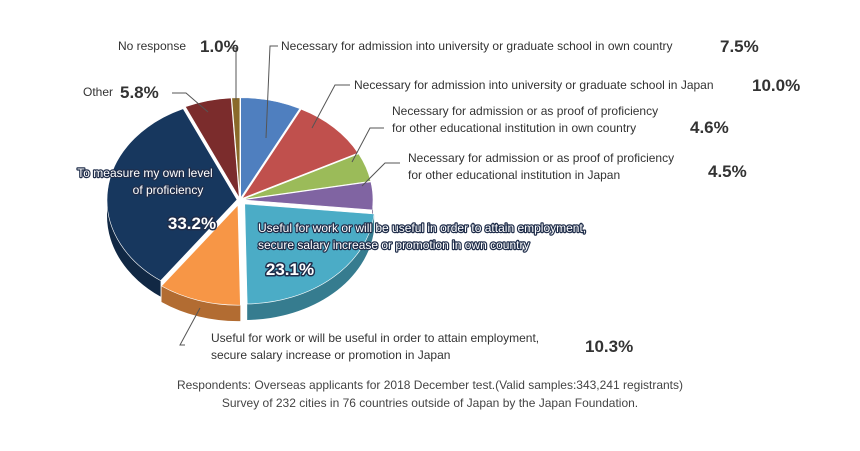 The height and width of the screenshot is (451, 860). I want to click on leader-line-own-country-university, so click(271, 92).